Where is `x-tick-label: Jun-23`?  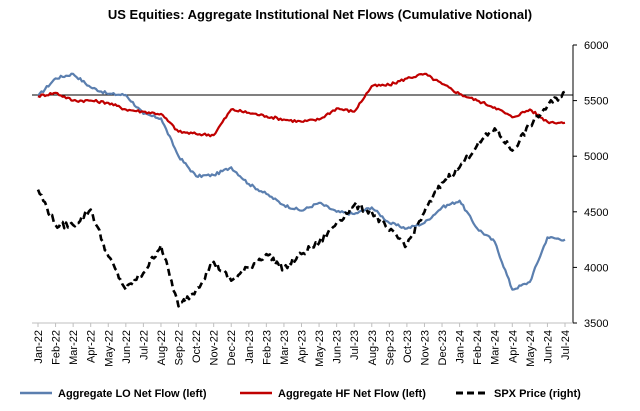
x-tick-label: Jun-23 is located at coordinates (338, 347).